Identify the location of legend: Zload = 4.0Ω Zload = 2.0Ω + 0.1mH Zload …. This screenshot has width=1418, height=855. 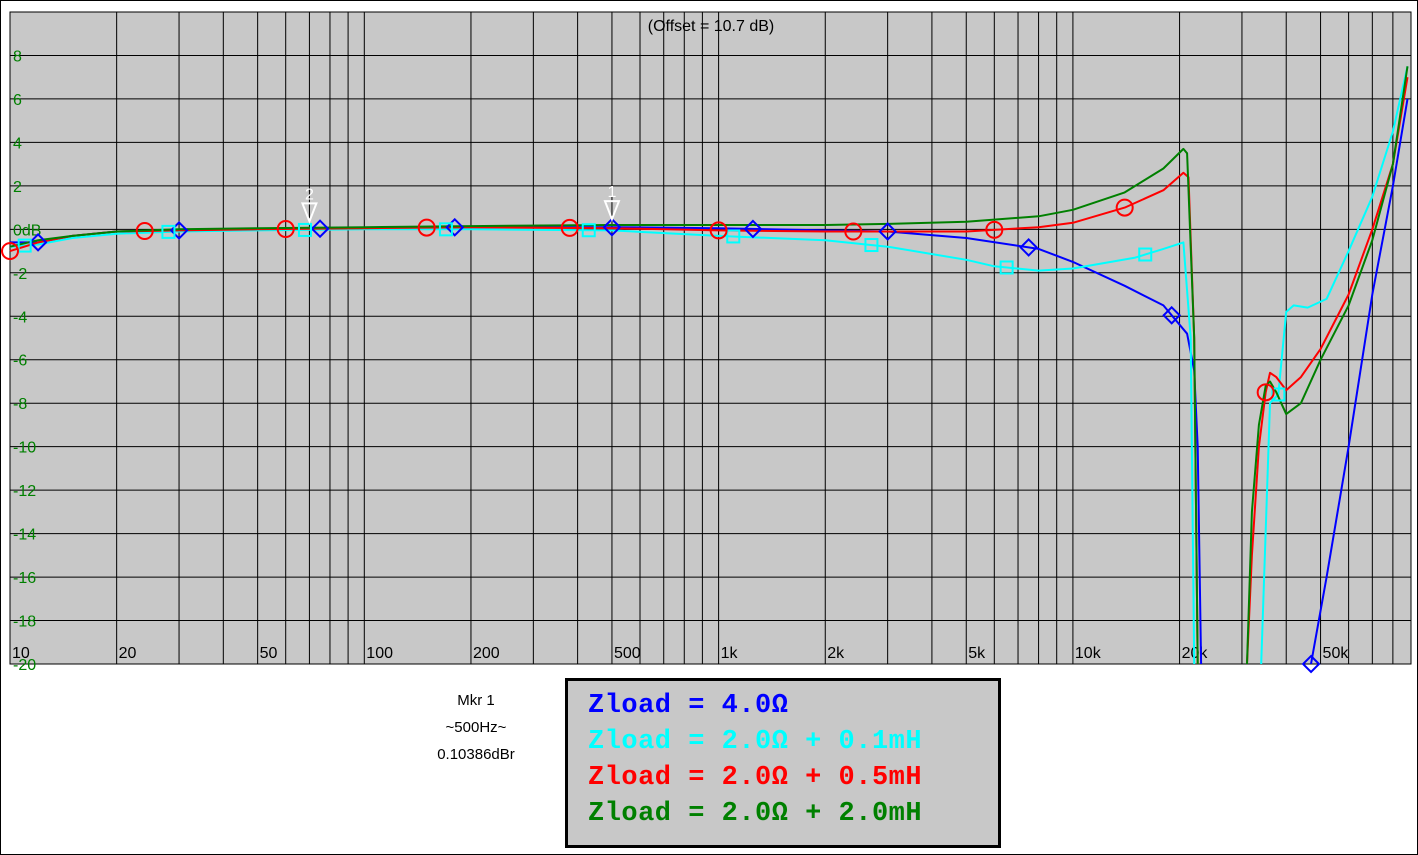
(783, 763).